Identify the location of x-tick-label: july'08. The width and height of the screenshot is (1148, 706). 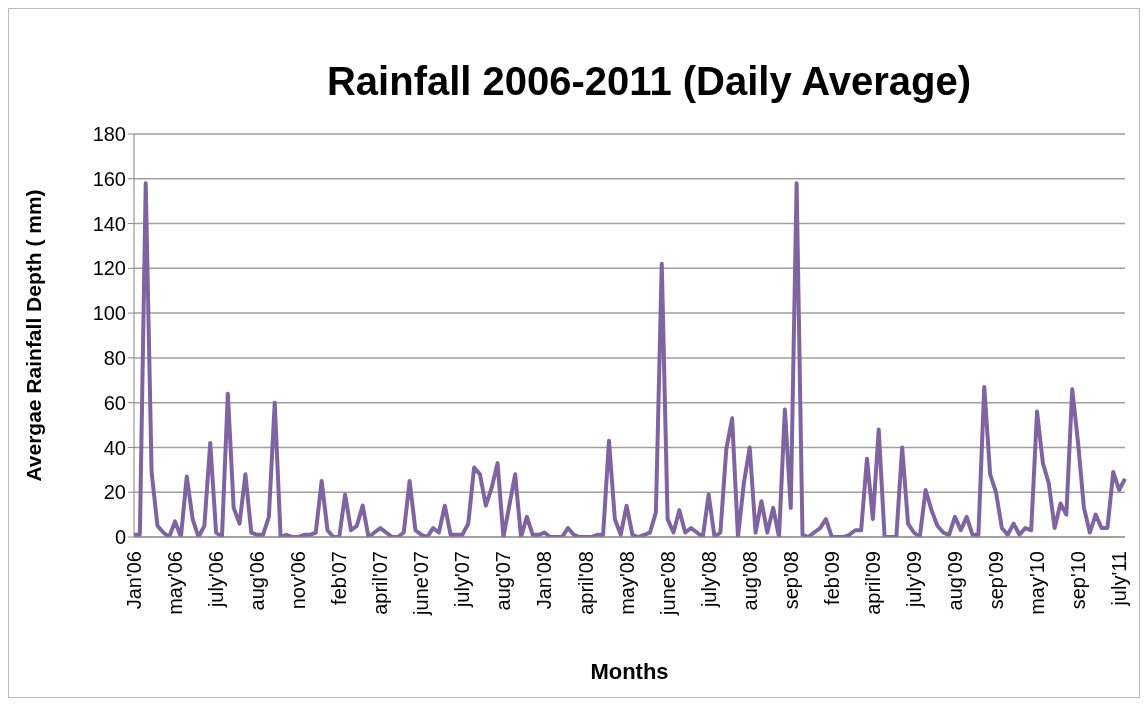
(708, 580).